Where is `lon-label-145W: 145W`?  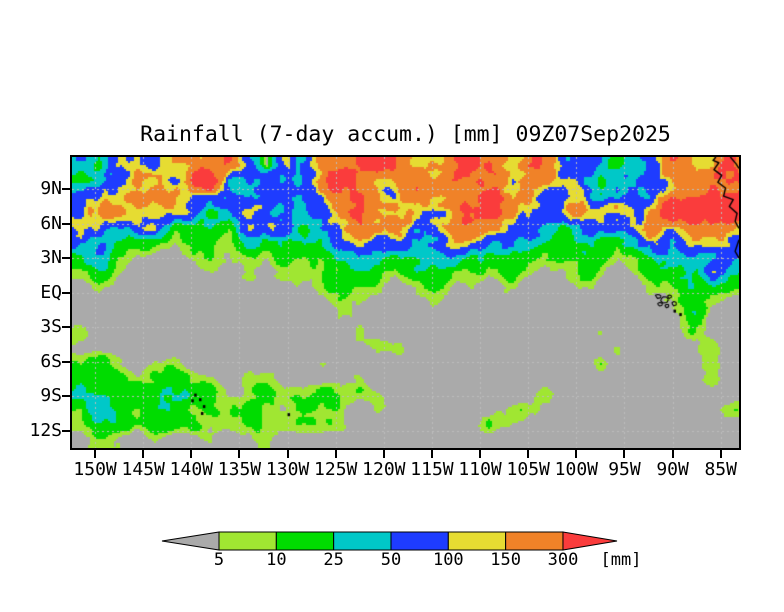
lon-label-145W: 145W is located at coordinates (143, 469).